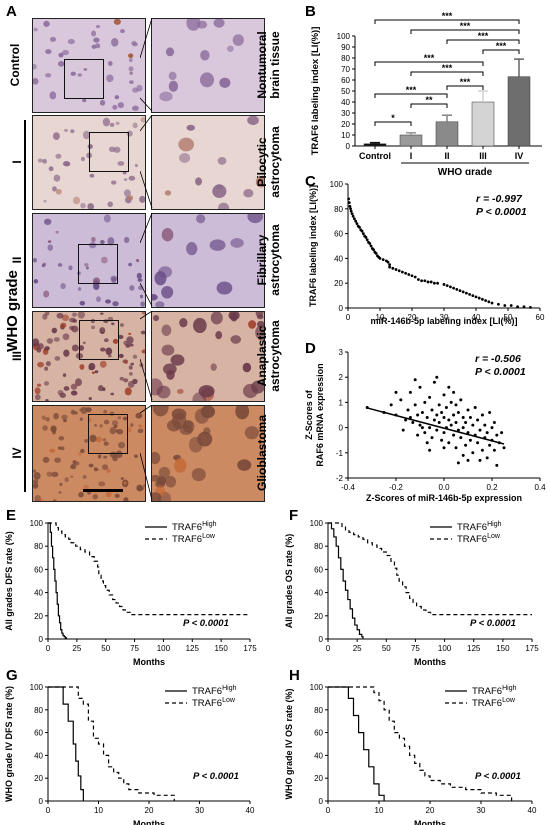 The image size is (550, 825). I want to click on y-tick-label: 100, so click(37, 687).